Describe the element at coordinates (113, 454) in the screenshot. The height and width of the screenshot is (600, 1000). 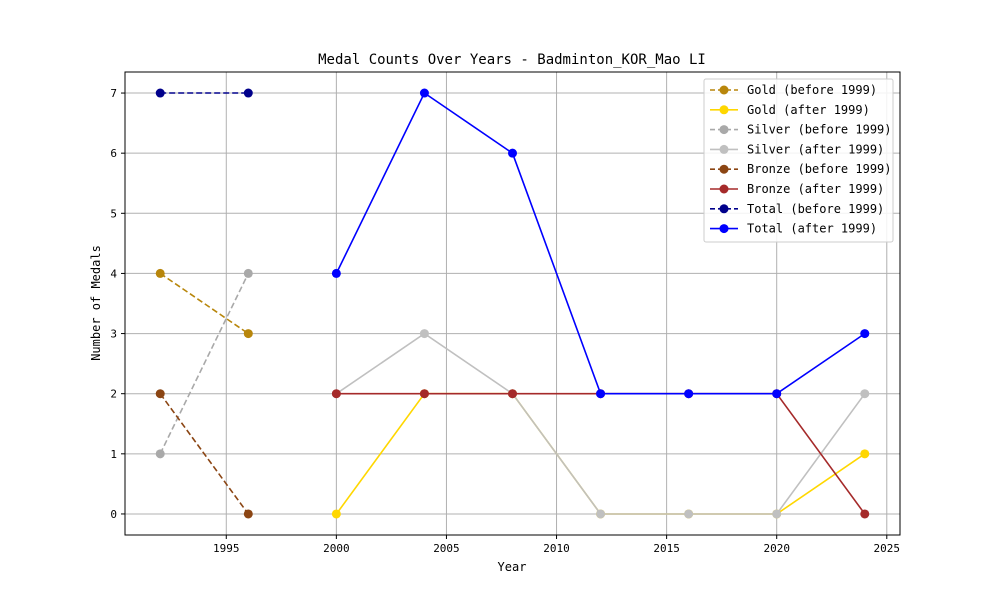
I see `y-tick-label: 1` at that location.